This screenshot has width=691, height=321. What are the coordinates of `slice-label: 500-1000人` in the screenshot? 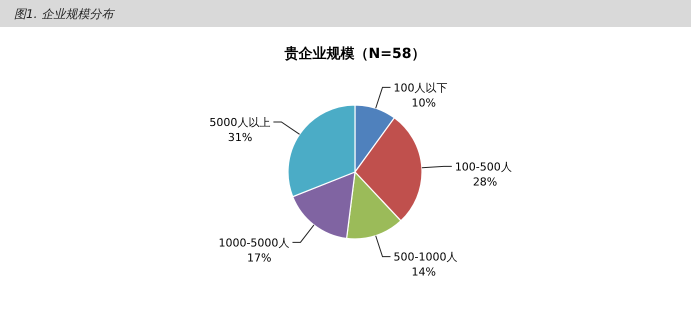 It's located at (426, 257).